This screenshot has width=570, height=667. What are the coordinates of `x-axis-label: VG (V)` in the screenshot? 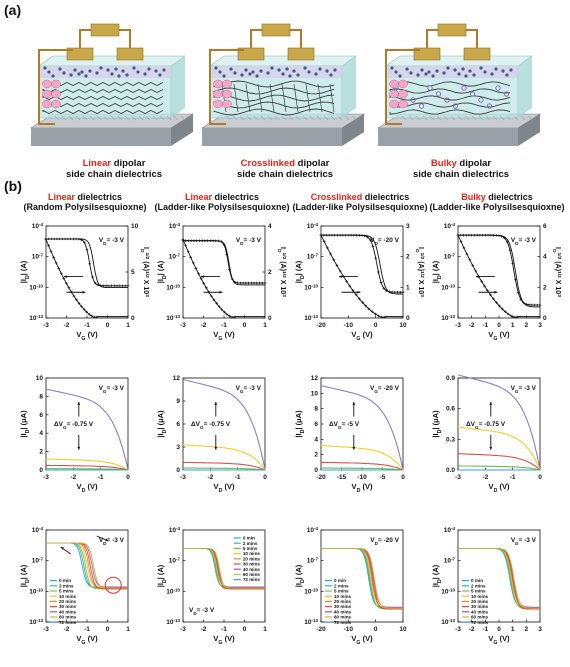 It's located at (224, 336).